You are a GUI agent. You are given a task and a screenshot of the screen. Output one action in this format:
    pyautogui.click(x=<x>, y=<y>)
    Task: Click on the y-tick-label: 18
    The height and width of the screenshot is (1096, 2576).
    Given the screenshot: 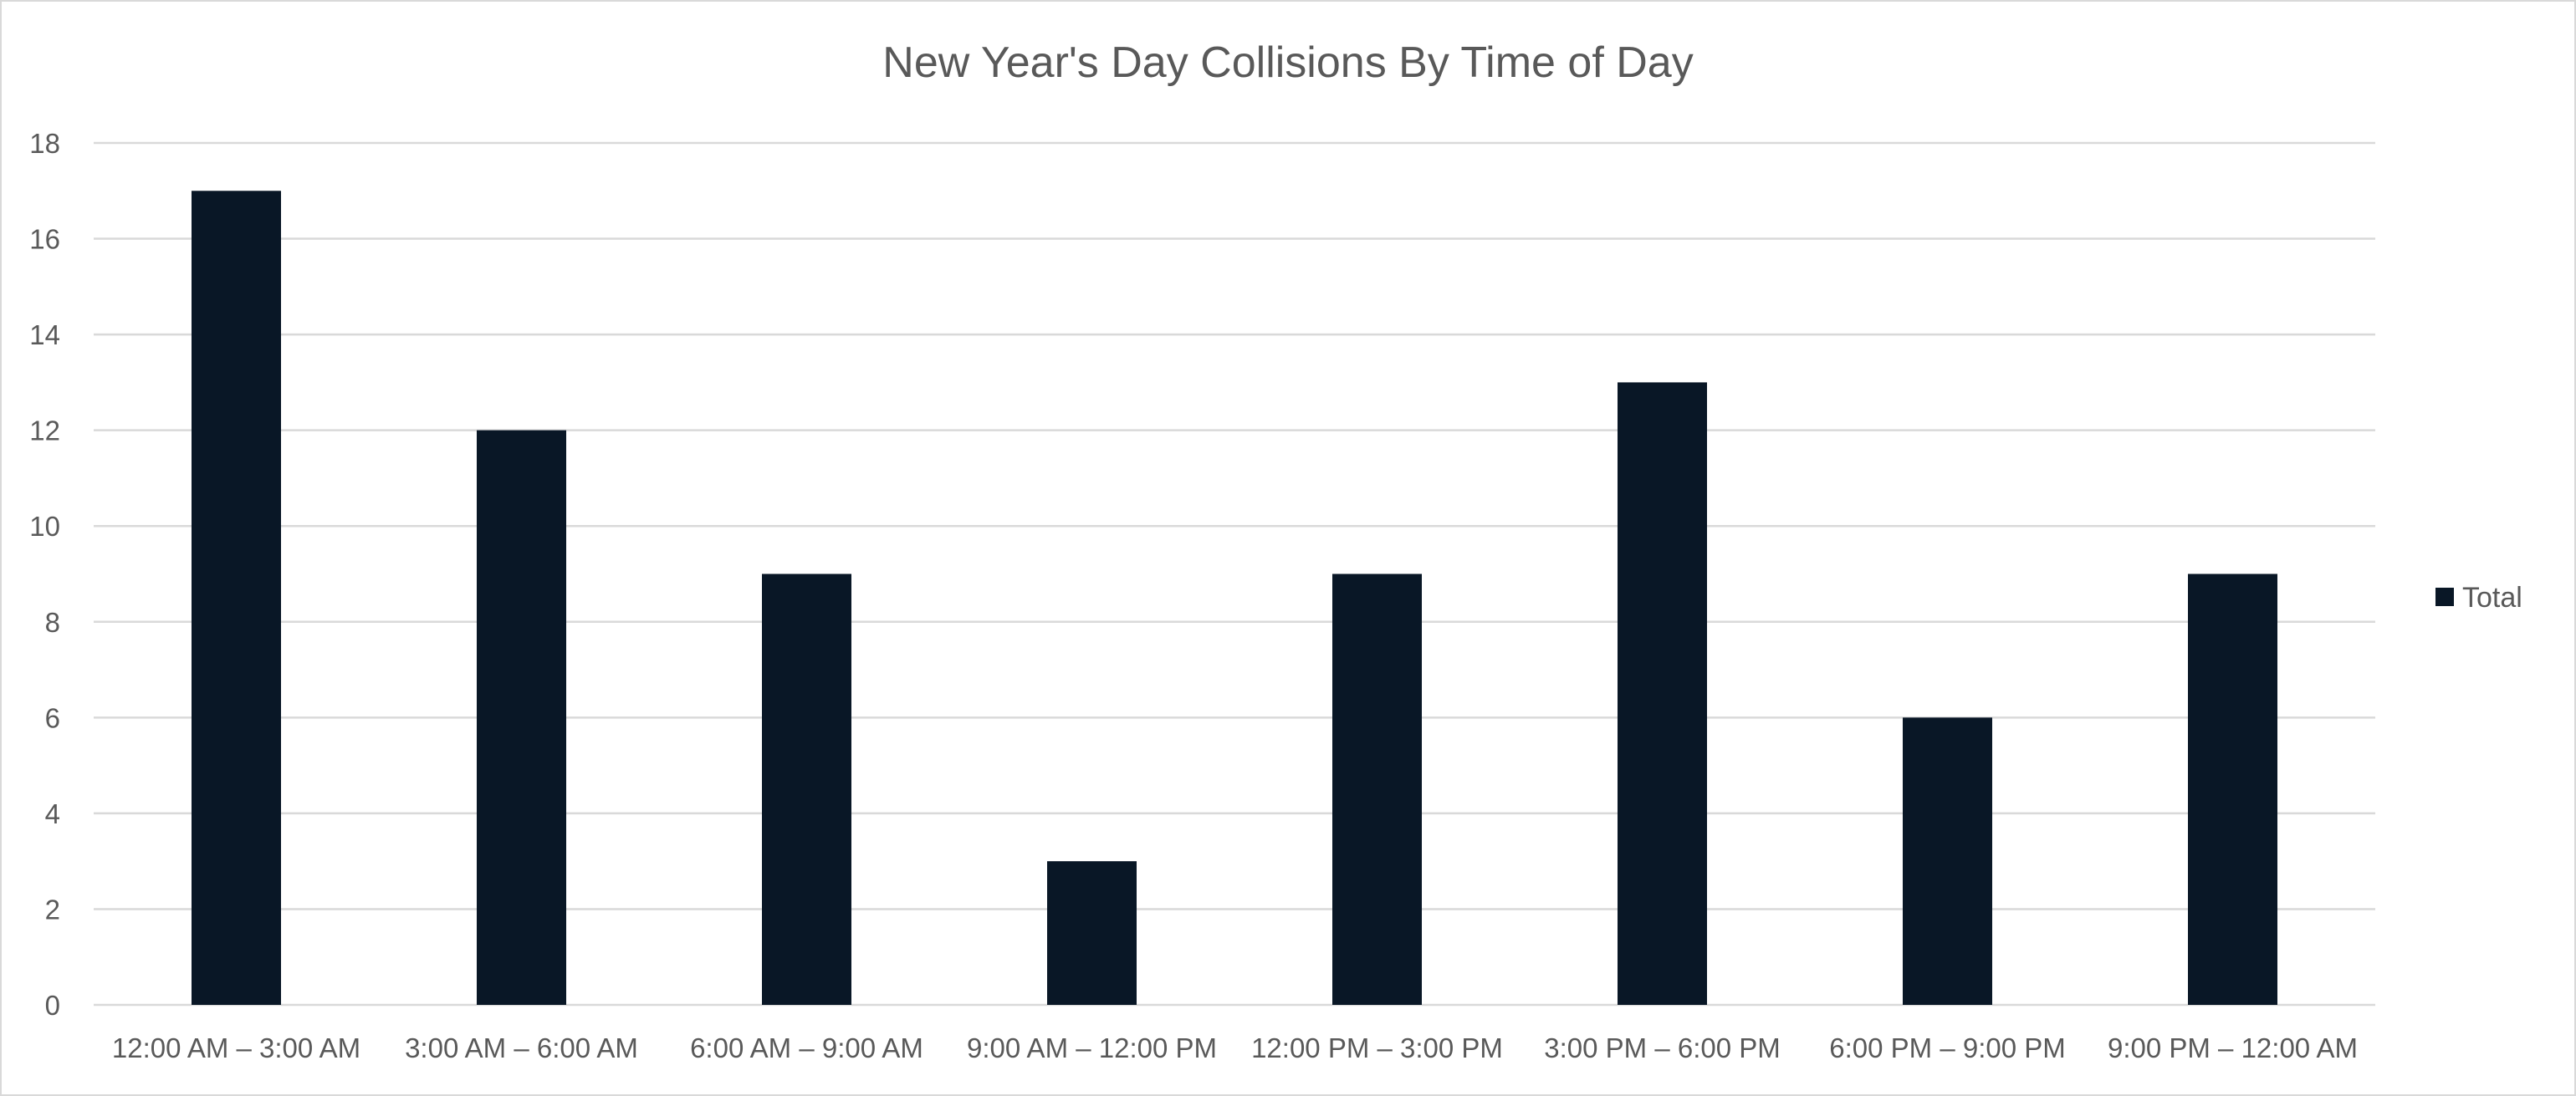 What is the action you would take?
    pyautogui.click(x=44, y=143)
    